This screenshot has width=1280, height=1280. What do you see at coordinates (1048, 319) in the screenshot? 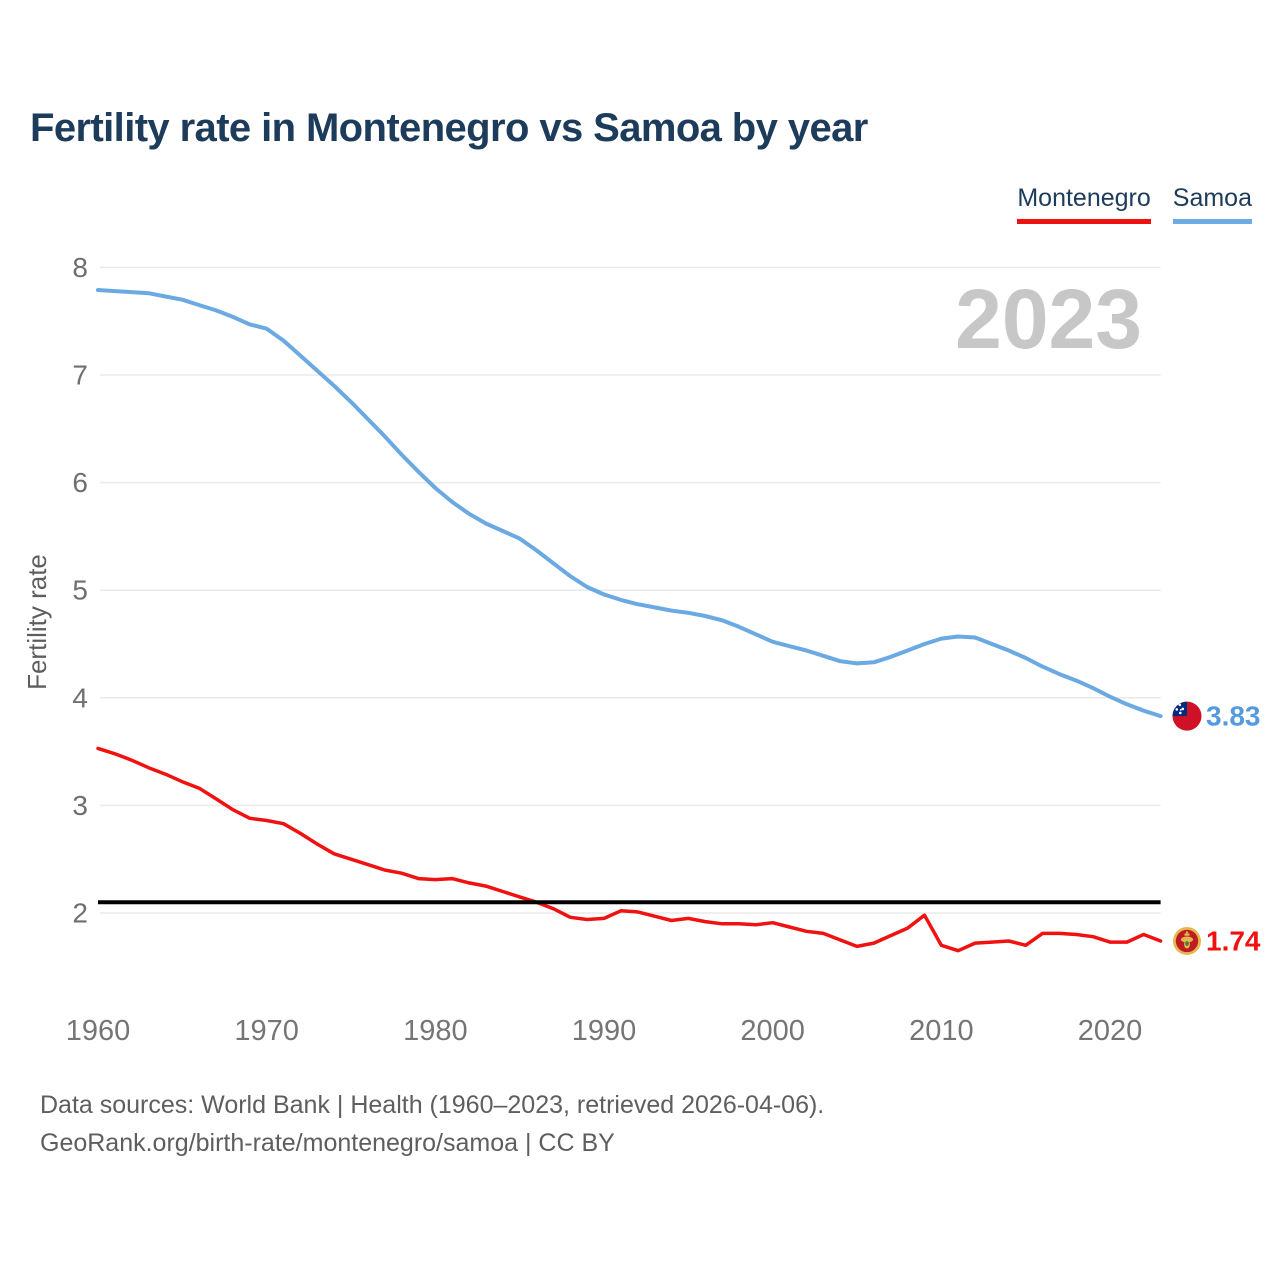
I see `year-watermark: 2023` at bounding box center [1048, 319].